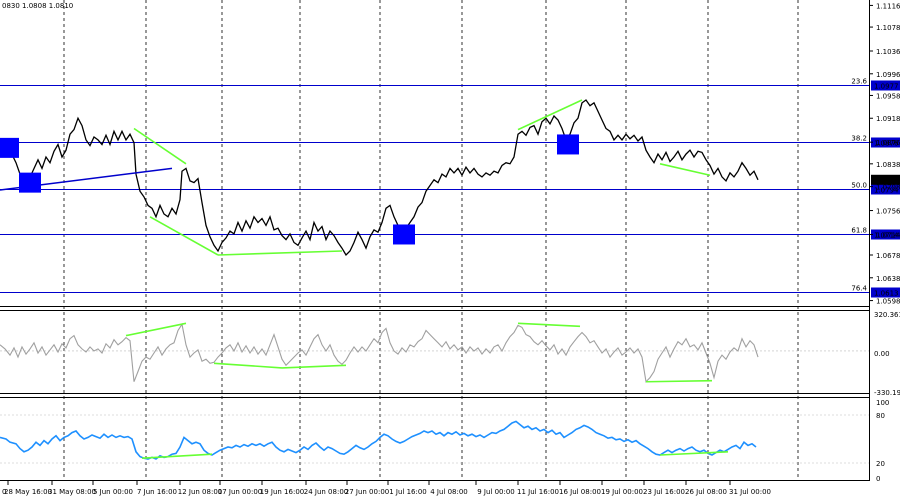  Describe the element at coordinates (888, 279) in the screenshot. I see `price-axis-label: 1.0638` at that location.